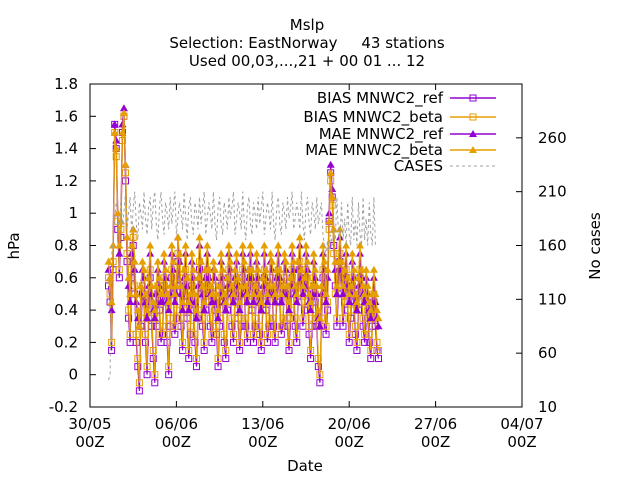 This screenshot has width=640, height=480. What do you see at coordinates (73, 213) in the screenshot?
I see `y-tick-label-6: 1` at bounding box center [73, 213].